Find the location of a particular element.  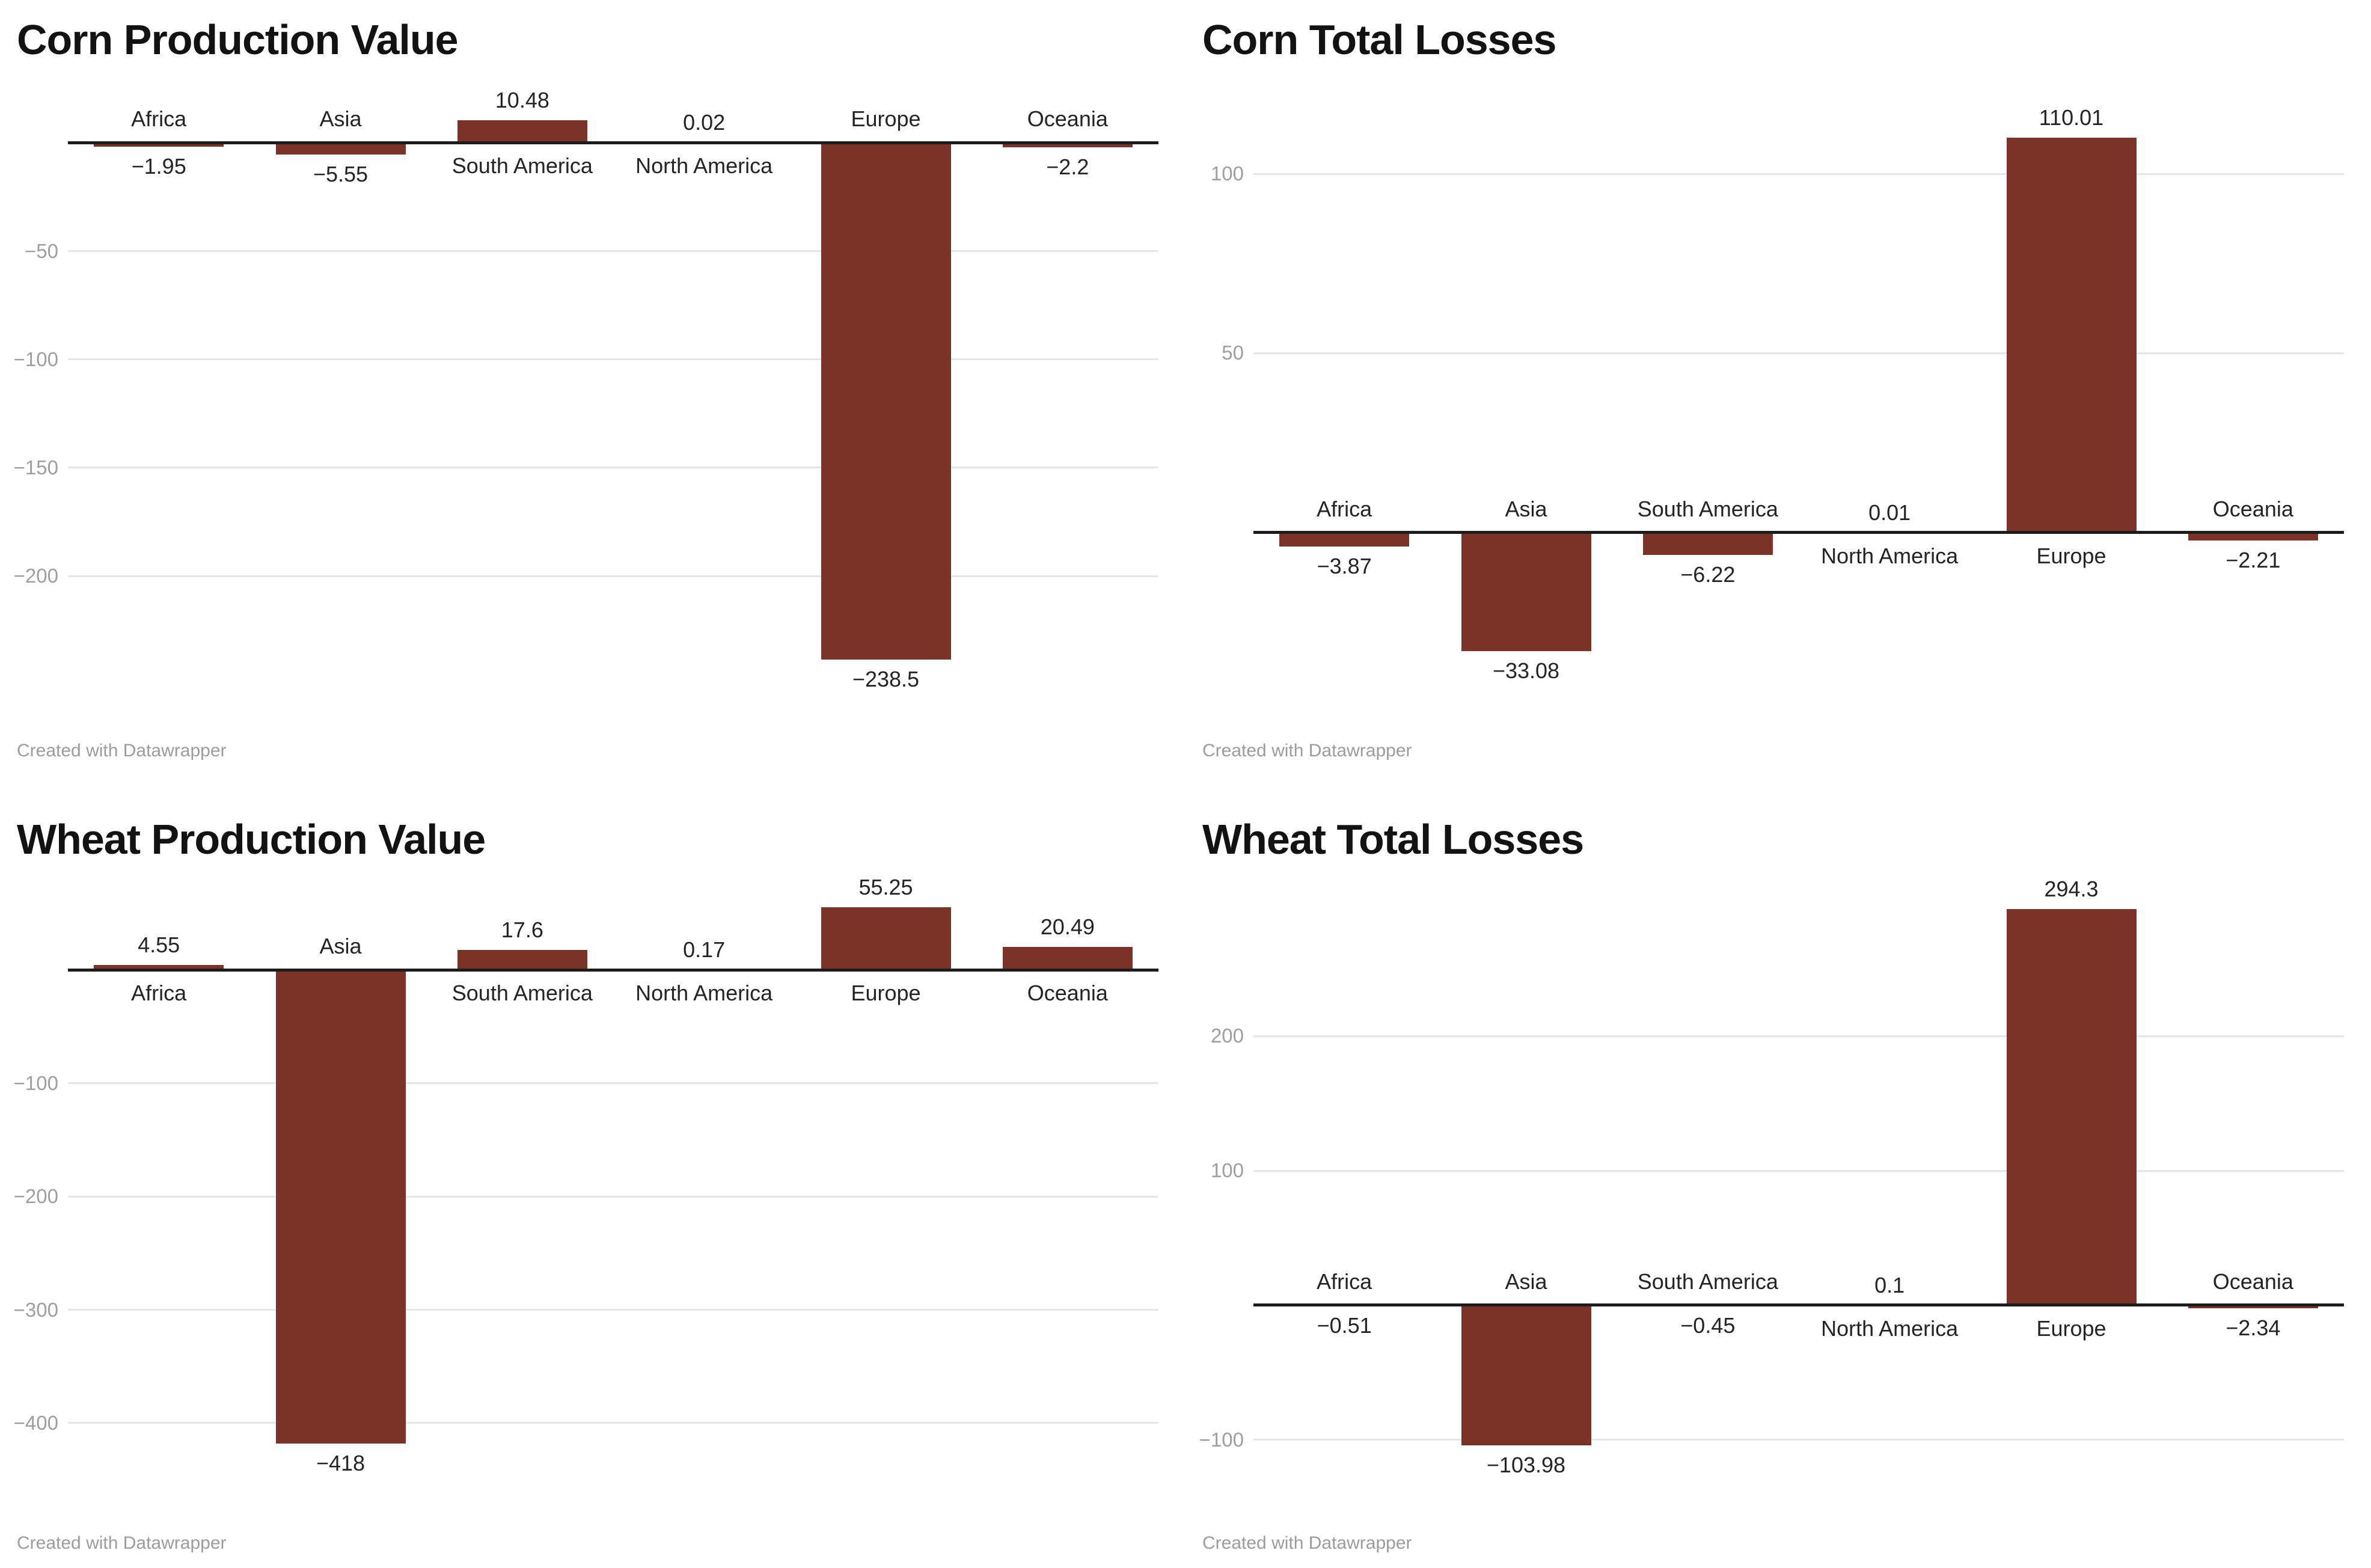

chart-title: Wheat Total Losses is located at coordinates (1393, 839).